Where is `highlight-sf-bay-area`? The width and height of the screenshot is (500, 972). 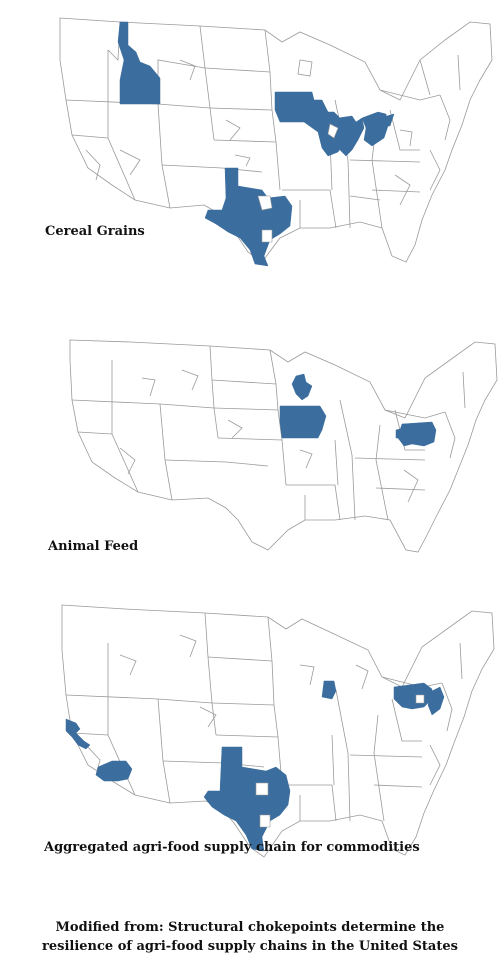 highlight-sf-bay-area is located at coordinates (78, 734).